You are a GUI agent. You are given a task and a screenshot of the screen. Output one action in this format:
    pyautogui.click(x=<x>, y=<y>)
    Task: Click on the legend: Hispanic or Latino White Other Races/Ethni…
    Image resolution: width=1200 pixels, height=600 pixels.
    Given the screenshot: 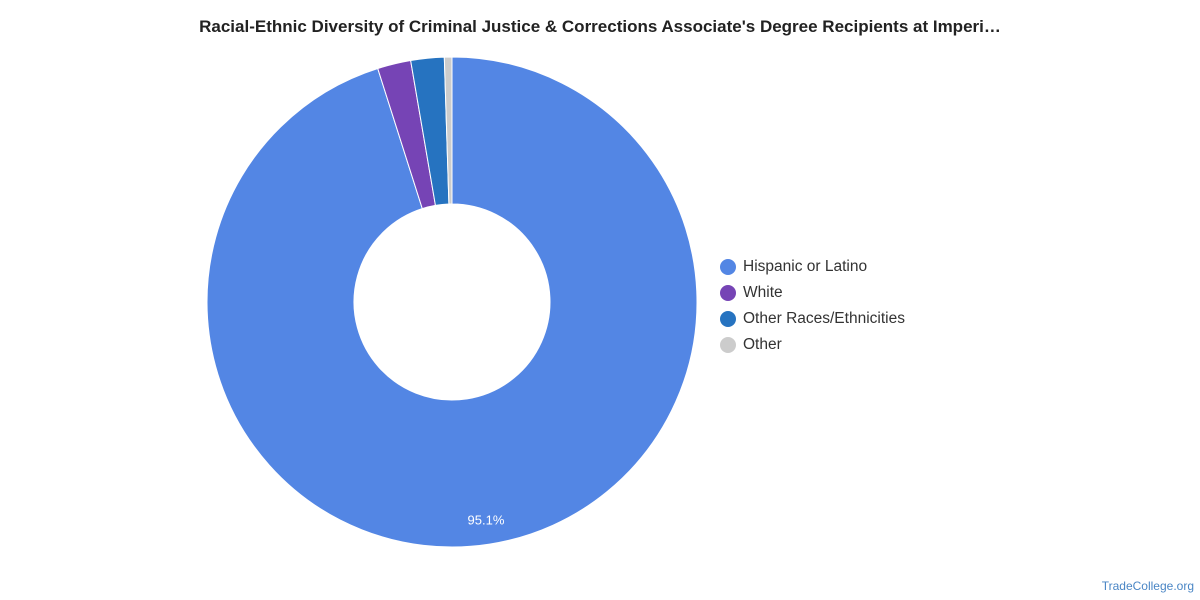 What is the action you would take?
    pyautogui.click(x=812, y=306)
    